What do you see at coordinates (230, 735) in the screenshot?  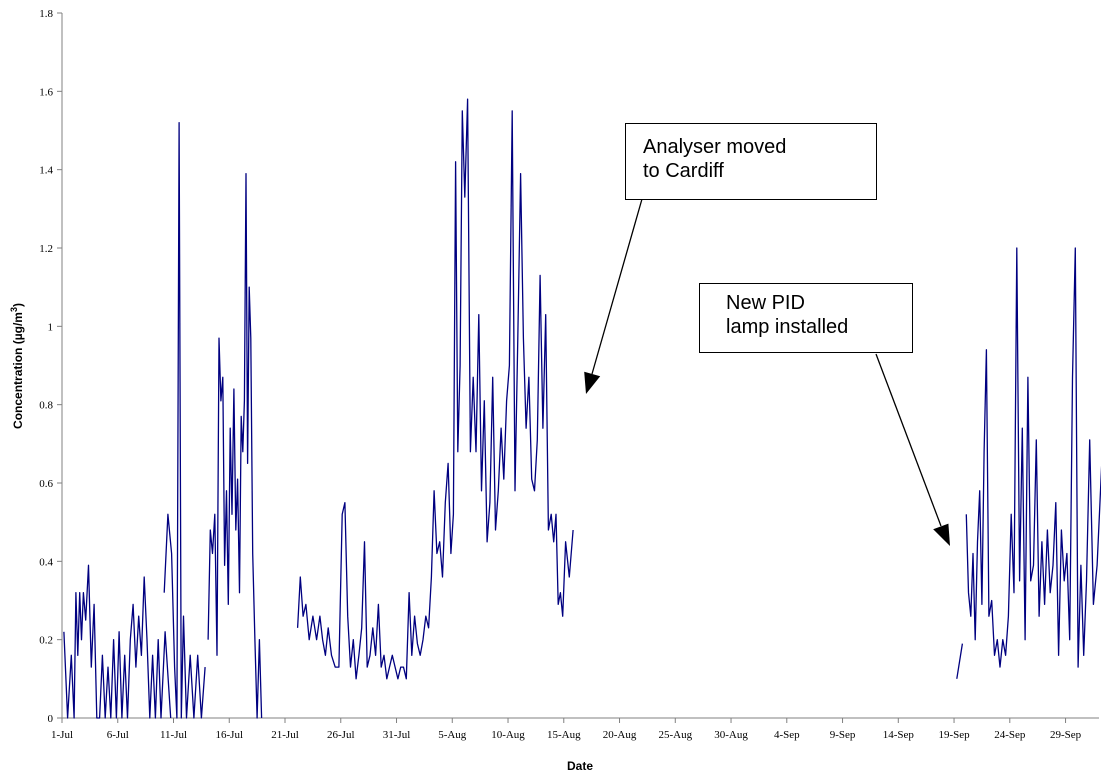 I see `x-tick-label: 16-Jul` at bounding box center [230, 735].